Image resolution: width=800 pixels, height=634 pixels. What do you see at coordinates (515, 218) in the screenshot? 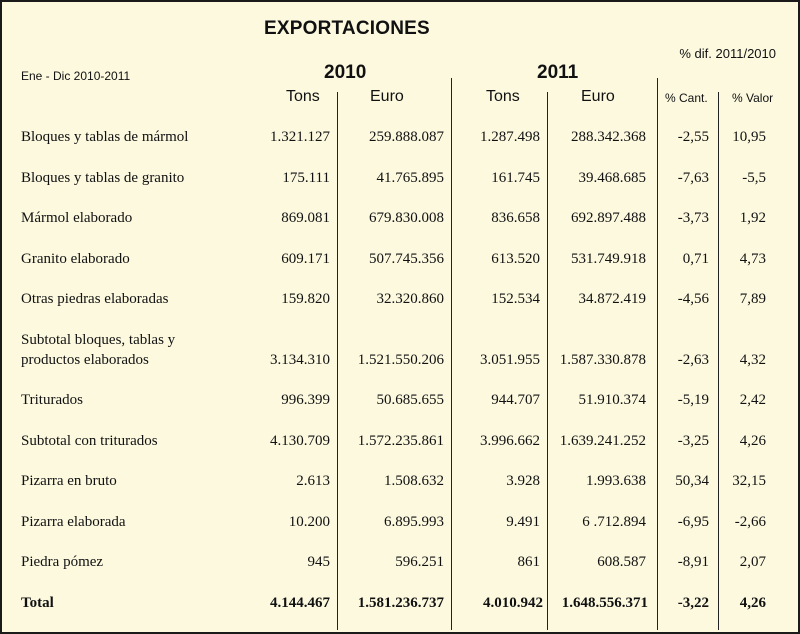
I see `tons-2011-cell: 836.658` at bounding box center [515, 218].